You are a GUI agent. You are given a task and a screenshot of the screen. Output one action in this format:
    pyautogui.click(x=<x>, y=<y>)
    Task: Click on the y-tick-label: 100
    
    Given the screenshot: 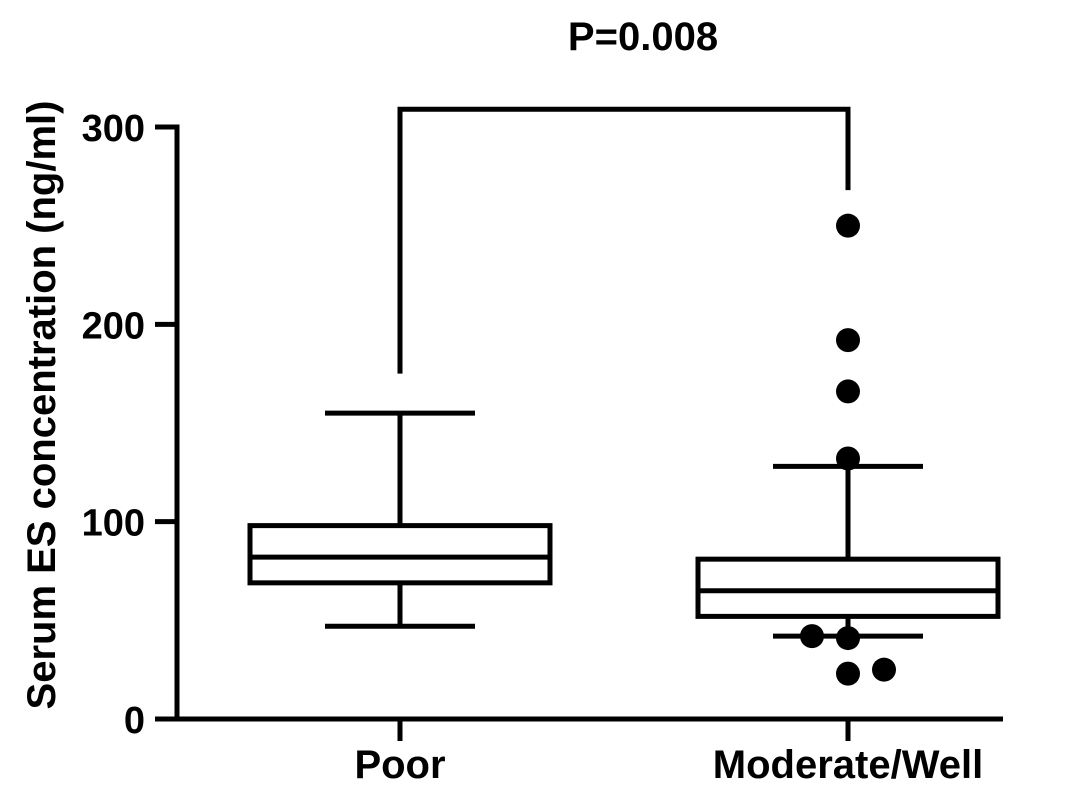 What is the action you would take?
    pyautogui.click(x=113, y=524)
    